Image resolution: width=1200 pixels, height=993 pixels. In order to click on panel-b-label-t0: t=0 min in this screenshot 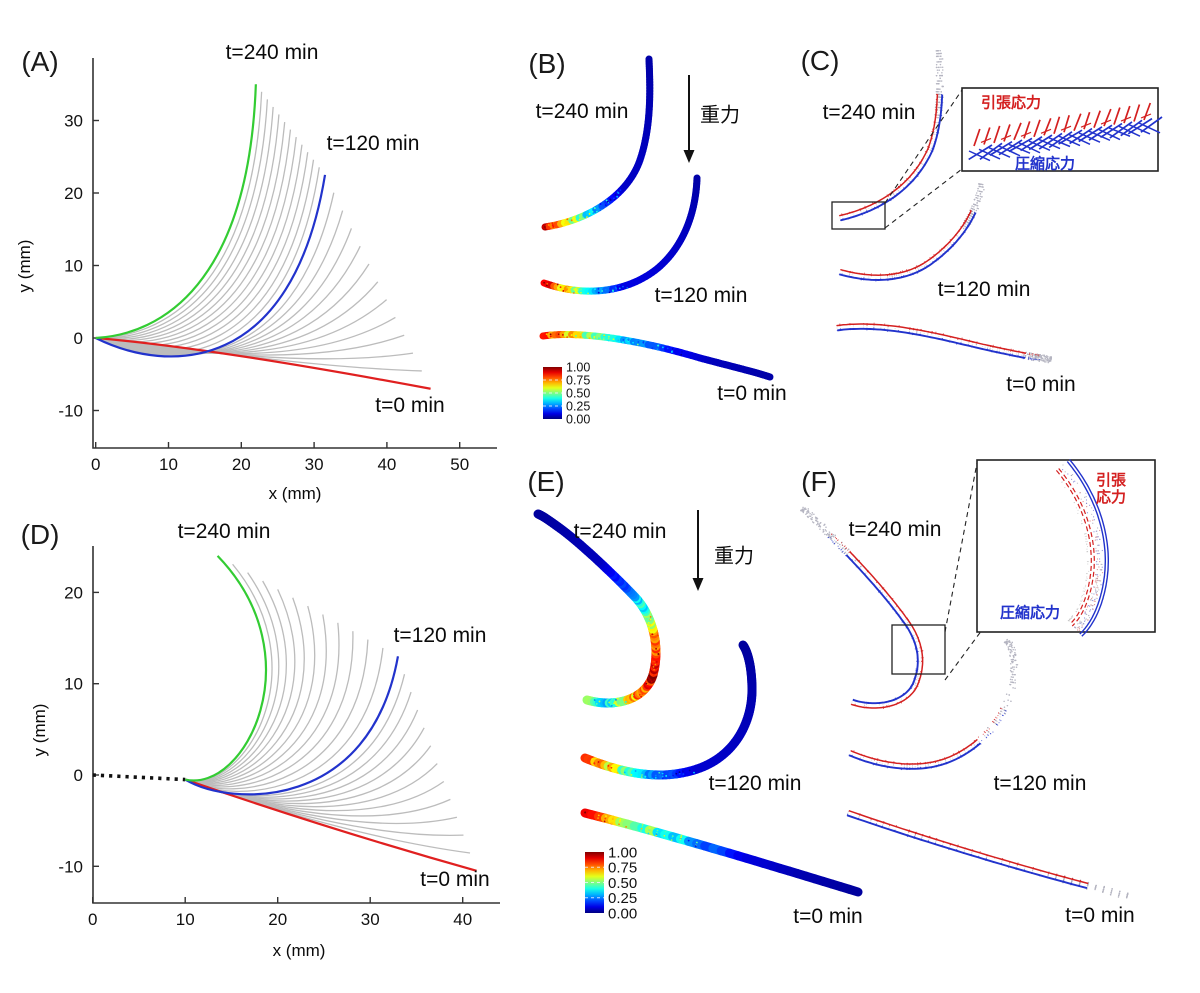, I will do `click(752, 393)`.